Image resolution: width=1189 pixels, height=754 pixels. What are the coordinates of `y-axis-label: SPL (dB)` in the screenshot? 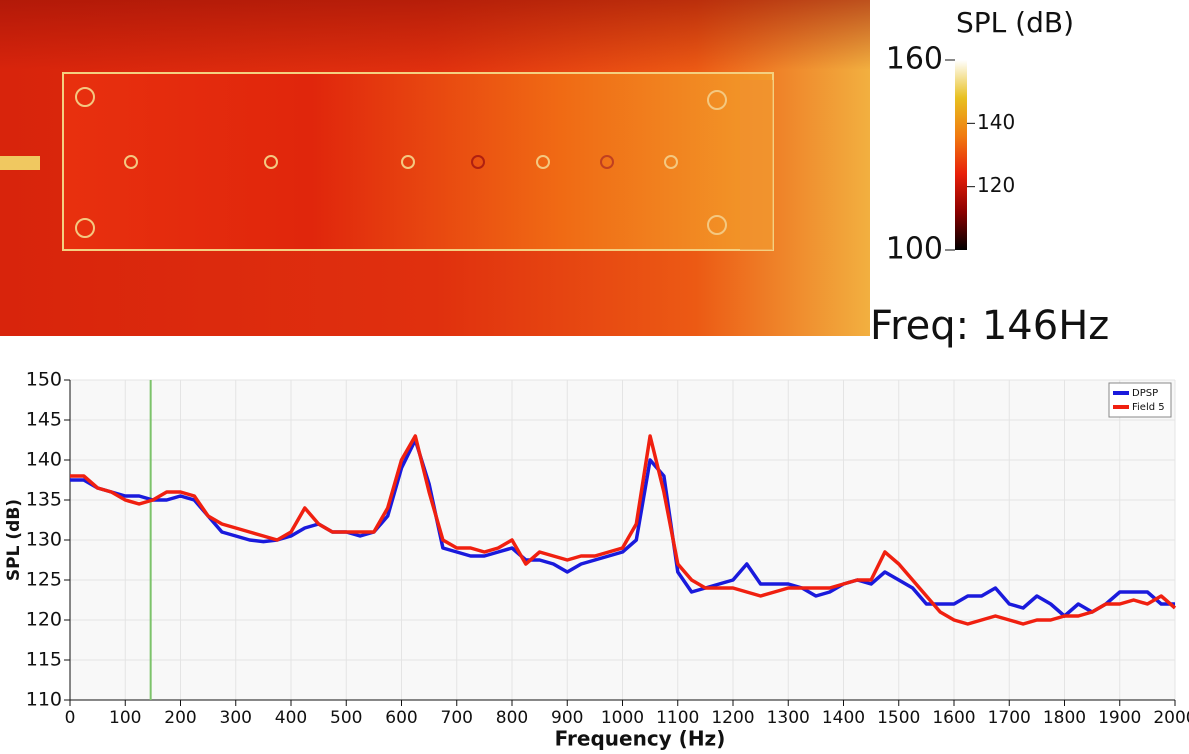 It's located at (14, 540).